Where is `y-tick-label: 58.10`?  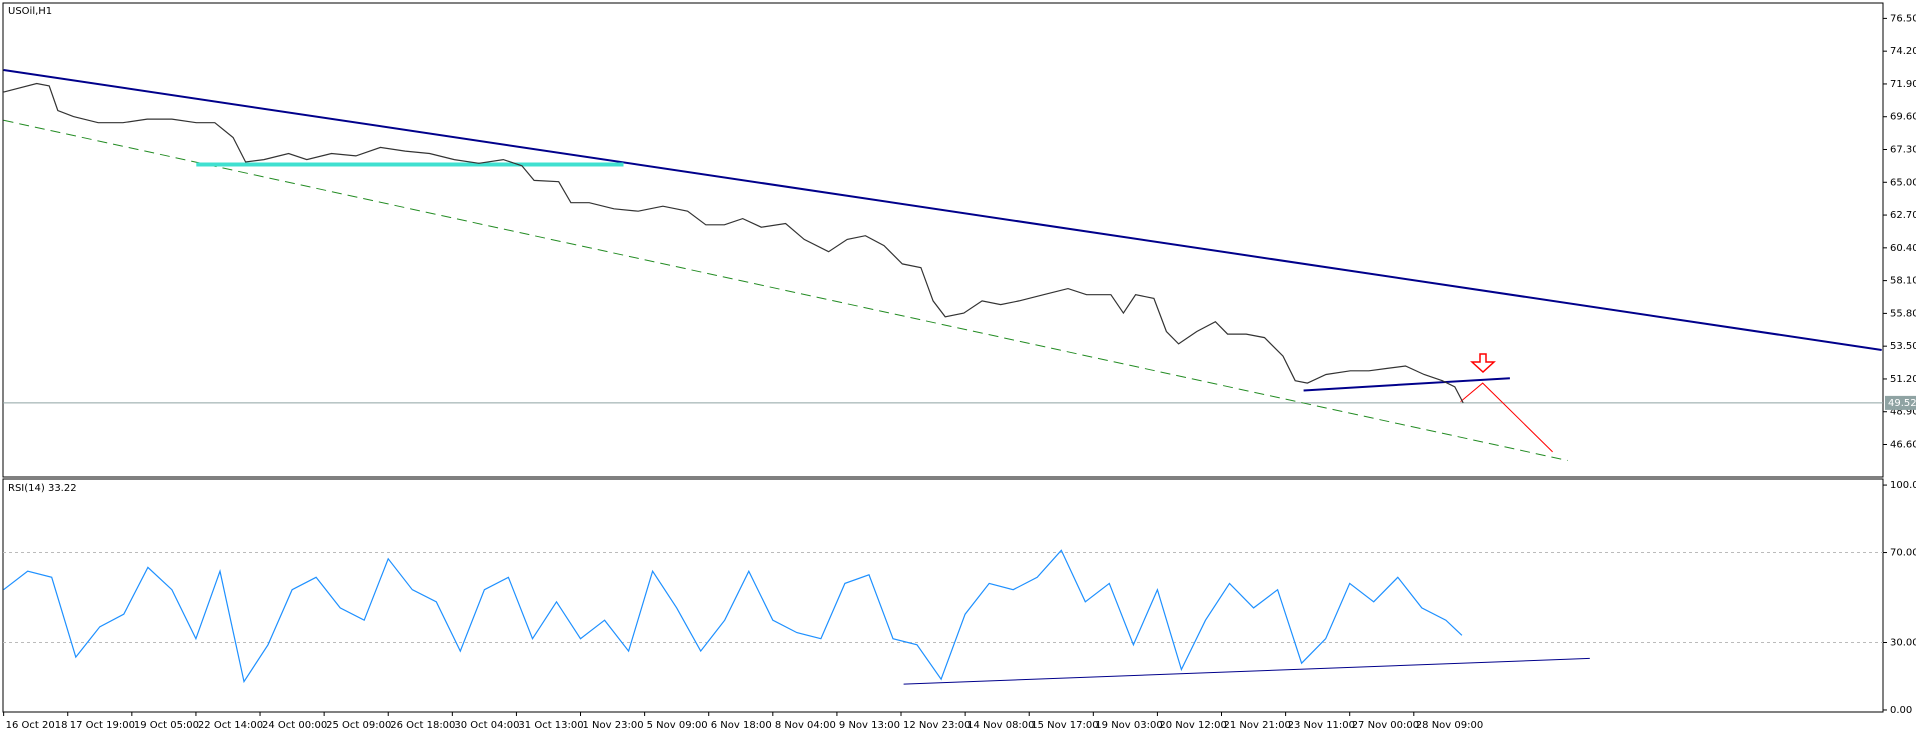
y-tick-label: 58.10 is located at coordinates (1903, 281).